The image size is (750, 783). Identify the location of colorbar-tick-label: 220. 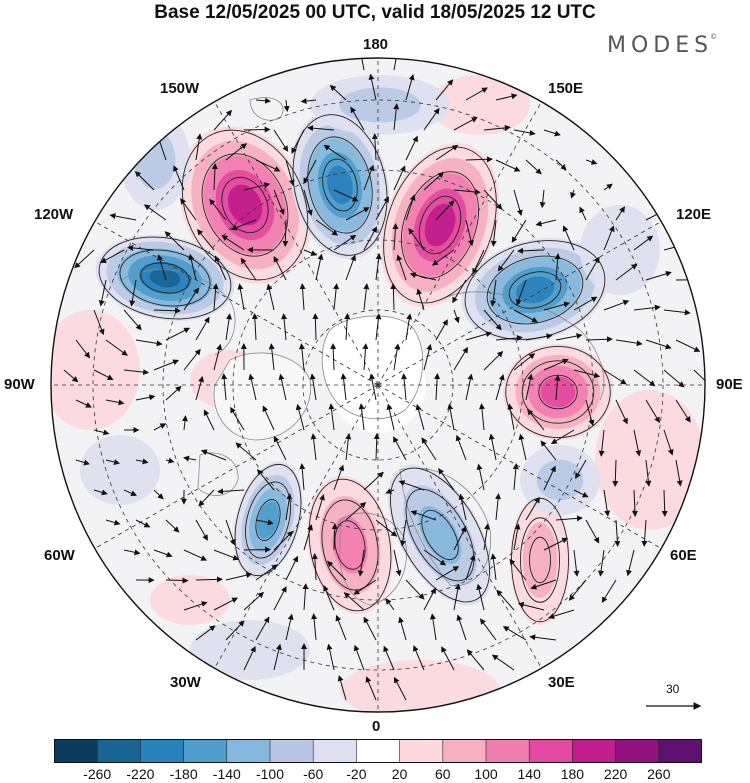
(615, 774).